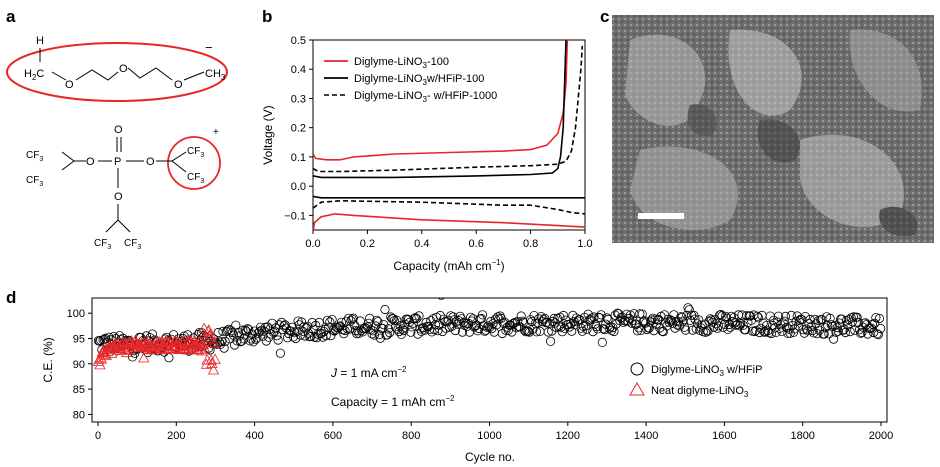  I want to click on atom-p: P, so click(117, 162).